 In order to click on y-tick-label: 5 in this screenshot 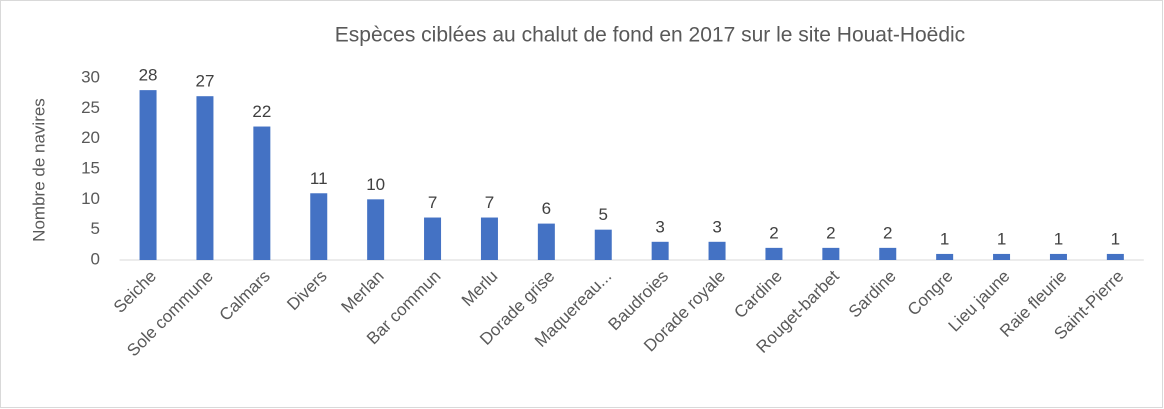, I will do `click(95, 228)`.